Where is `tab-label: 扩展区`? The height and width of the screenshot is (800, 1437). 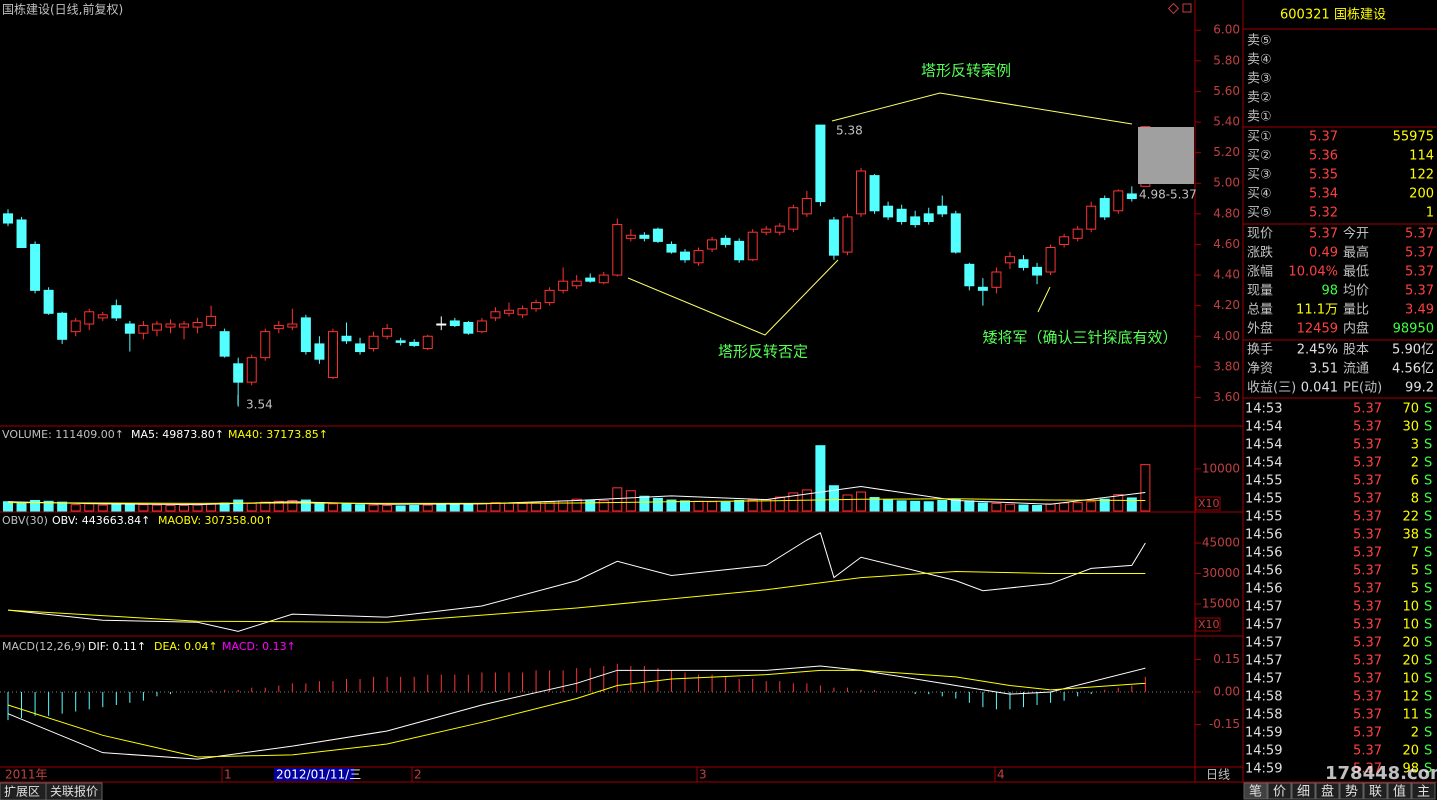 tab-label: 扩展区 is located at coordinates (22, 792).